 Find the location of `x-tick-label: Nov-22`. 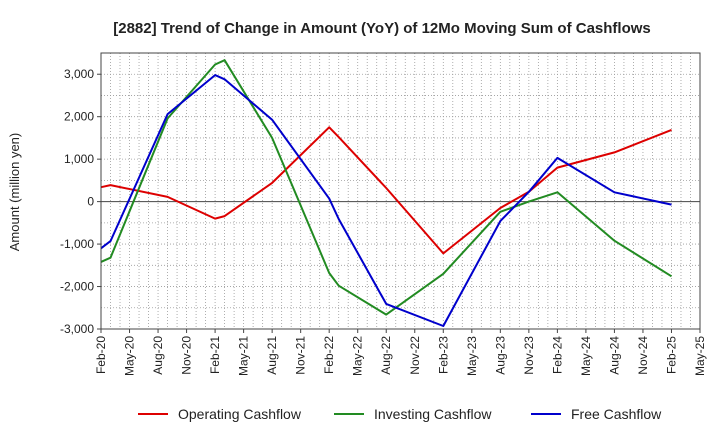

x-tick-label: Nov-22 is located at coordinates (415, 355).